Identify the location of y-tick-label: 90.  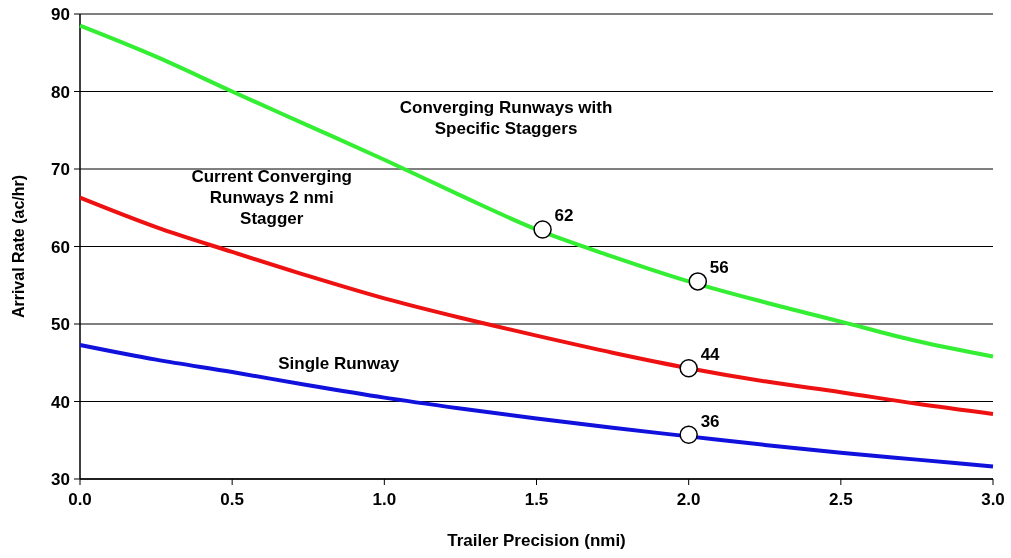
(60, 14).